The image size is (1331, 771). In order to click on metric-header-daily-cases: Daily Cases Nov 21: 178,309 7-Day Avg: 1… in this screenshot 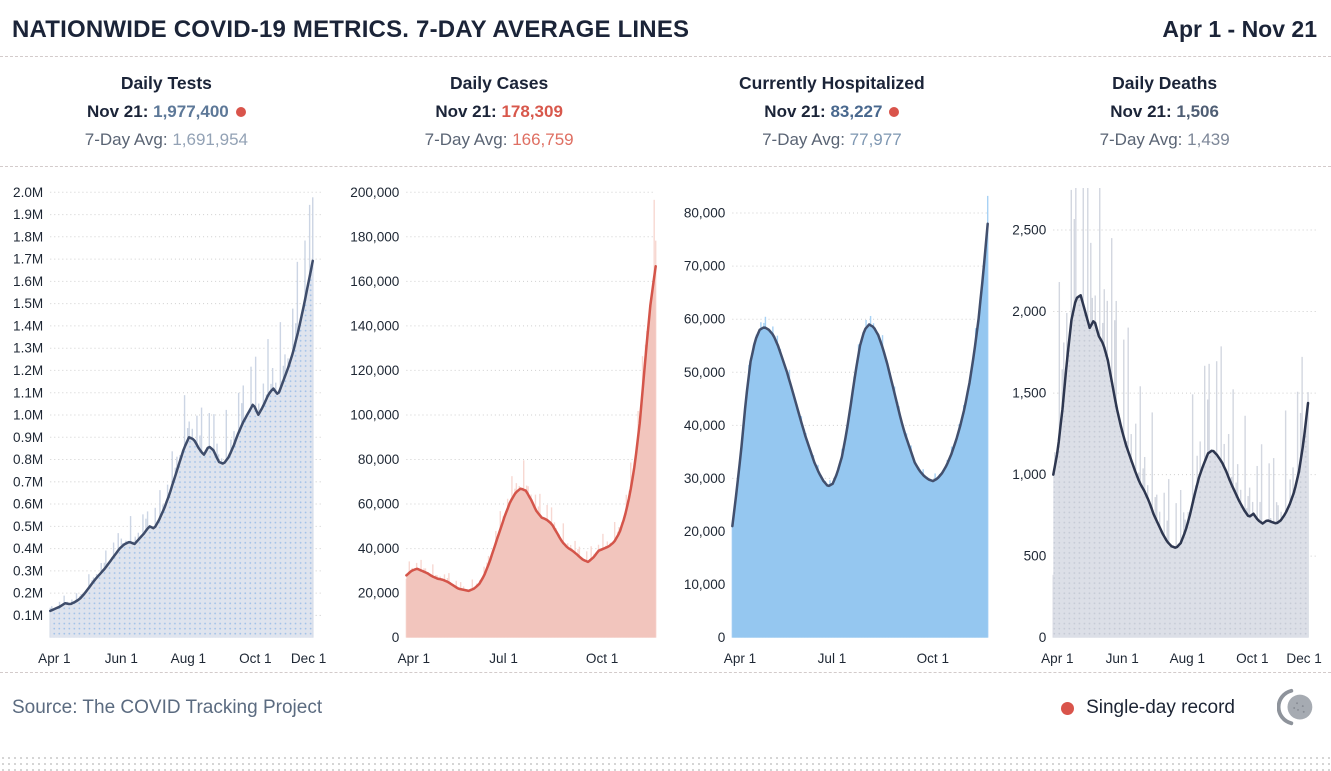, I will do `click(499, 109)`.